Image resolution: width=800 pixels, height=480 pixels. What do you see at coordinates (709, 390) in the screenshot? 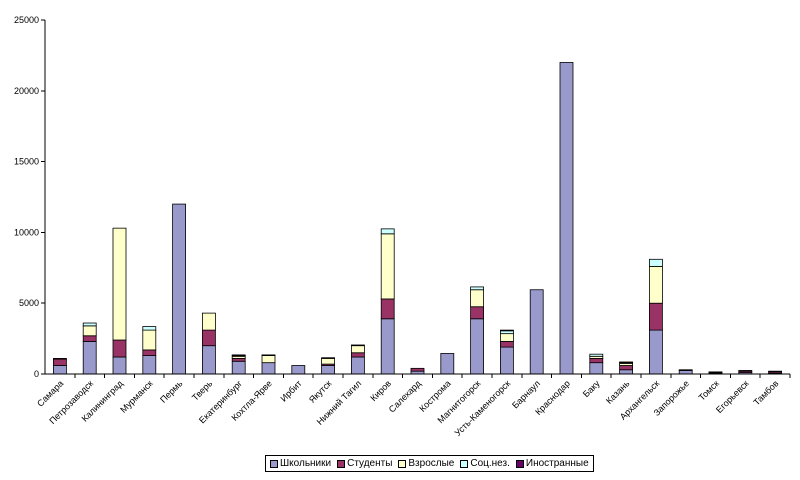
I see `x-tick-label: Томск` at bounding box center [709, 390].